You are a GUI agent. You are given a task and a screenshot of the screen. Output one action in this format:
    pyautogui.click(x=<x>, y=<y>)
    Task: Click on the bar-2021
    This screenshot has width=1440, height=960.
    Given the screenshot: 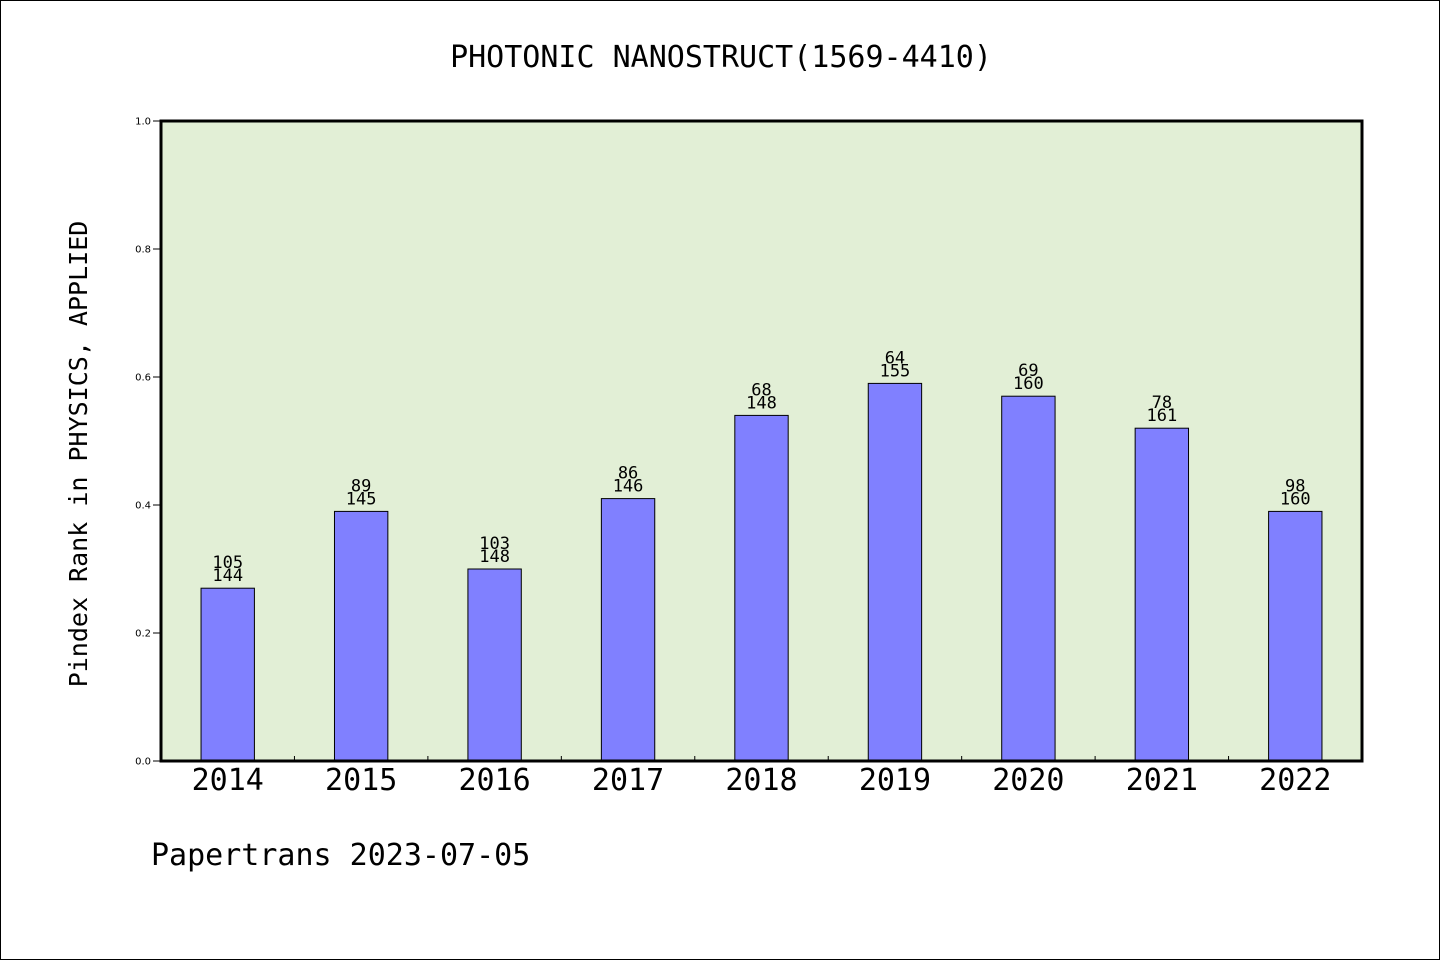 What is the action you would take?
    pyautogui.click(x=1162, y=594)
    